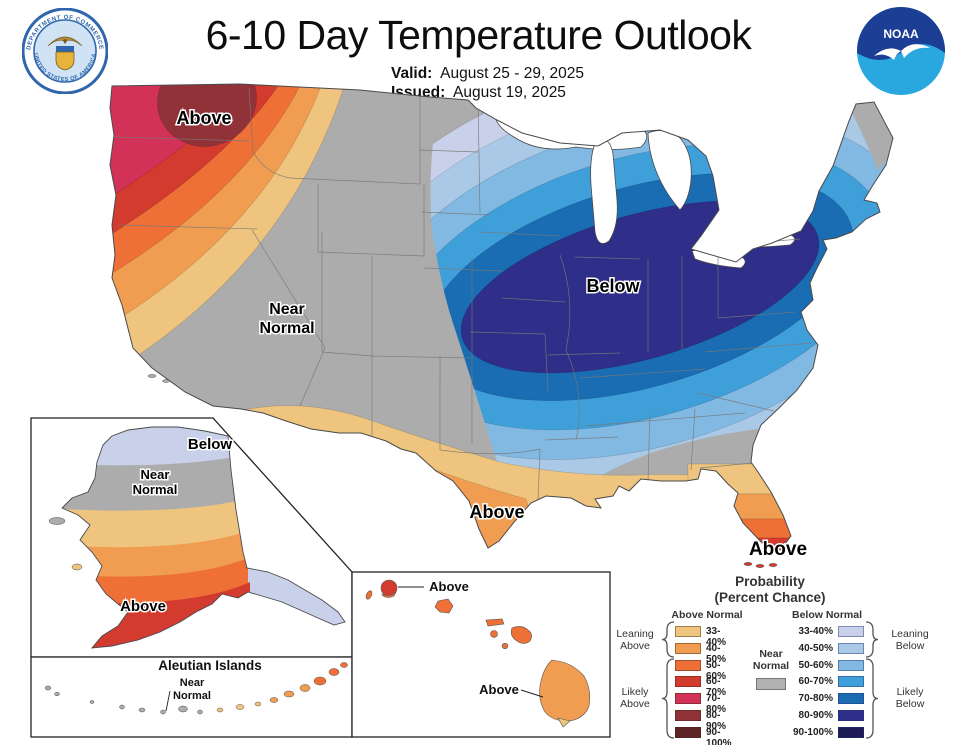  What do you see at coordinates (910, 640) in the screenshot?
I see `legend-leaning-below: Leaning Below` at bounding box center [910, 640].